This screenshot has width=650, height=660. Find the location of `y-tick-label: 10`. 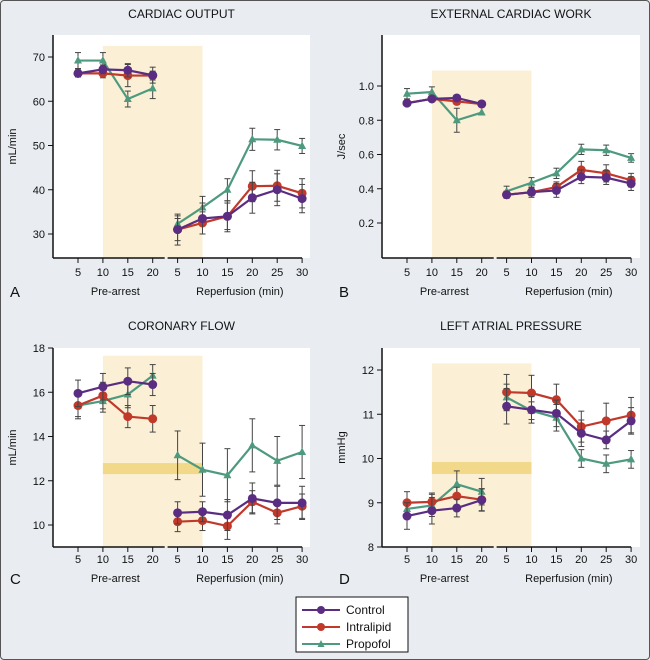

y-tick-label: 10 is located at coordinates (368, 460).